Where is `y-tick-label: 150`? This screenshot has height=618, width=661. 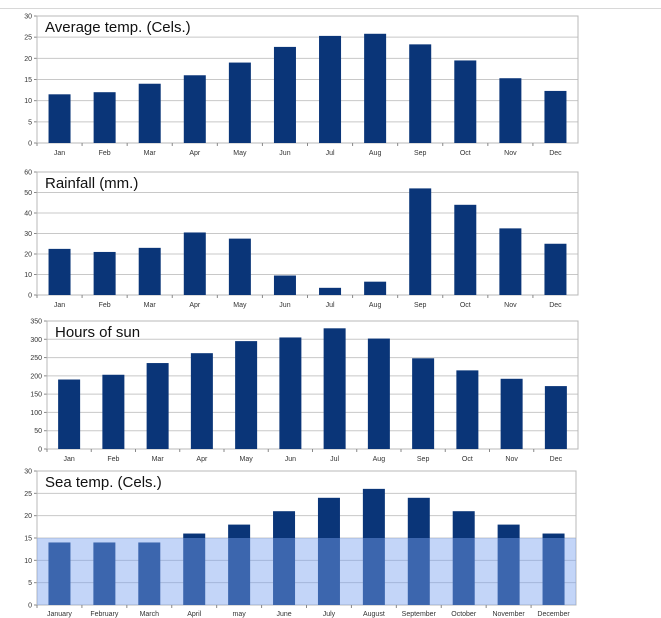 y-tick-label: 150 is located at coordinates (36, 395).